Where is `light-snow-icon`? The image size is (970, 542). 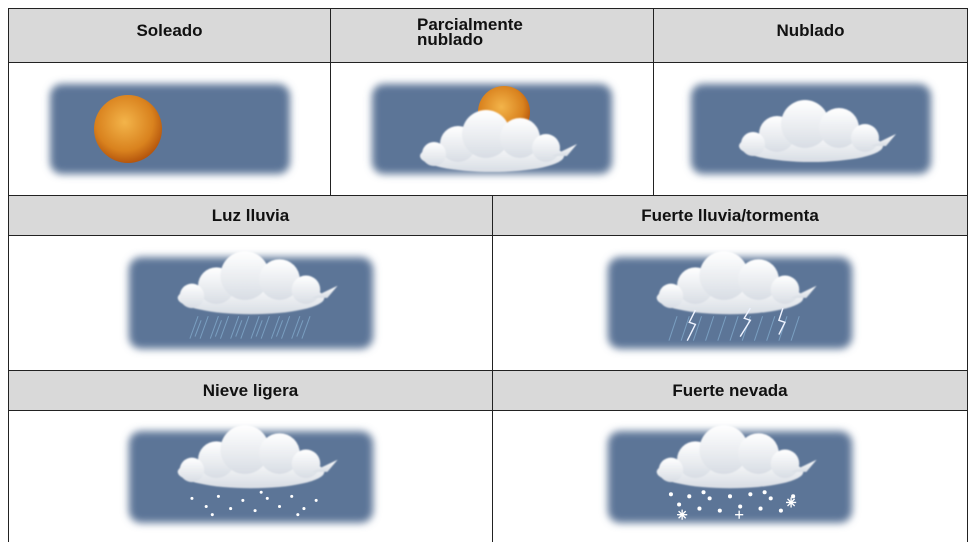
light-snow-icon is located at coordinates (251, 477).